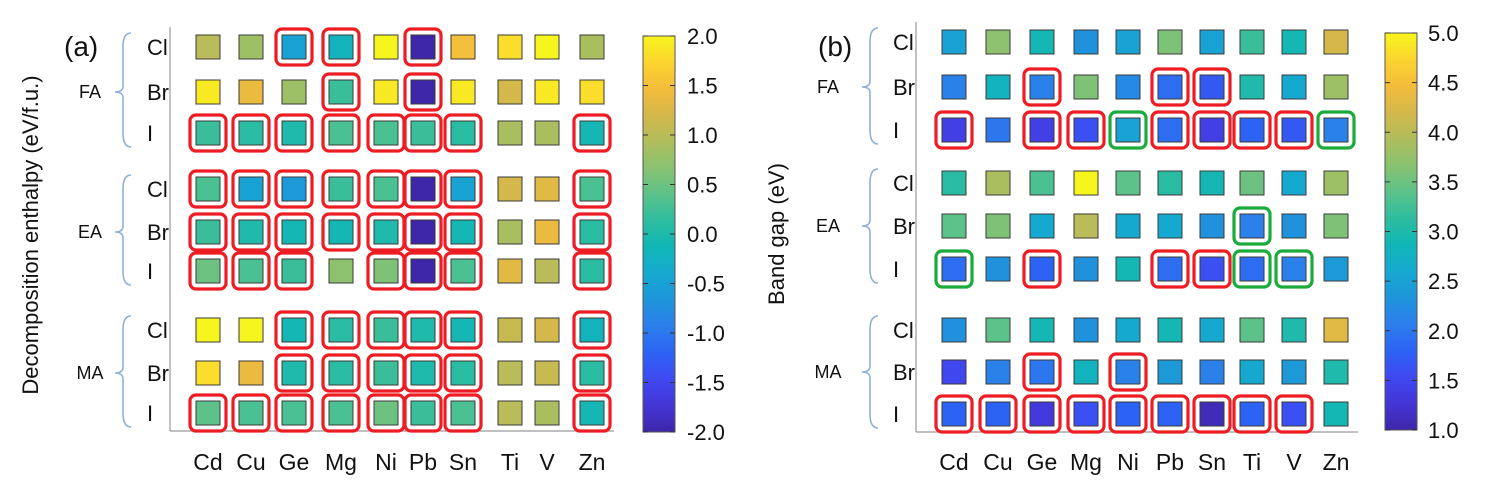 This screenshot has height=483, width=1488. I want to click on panel-b-column-label: Sn, so click(1212, 462).